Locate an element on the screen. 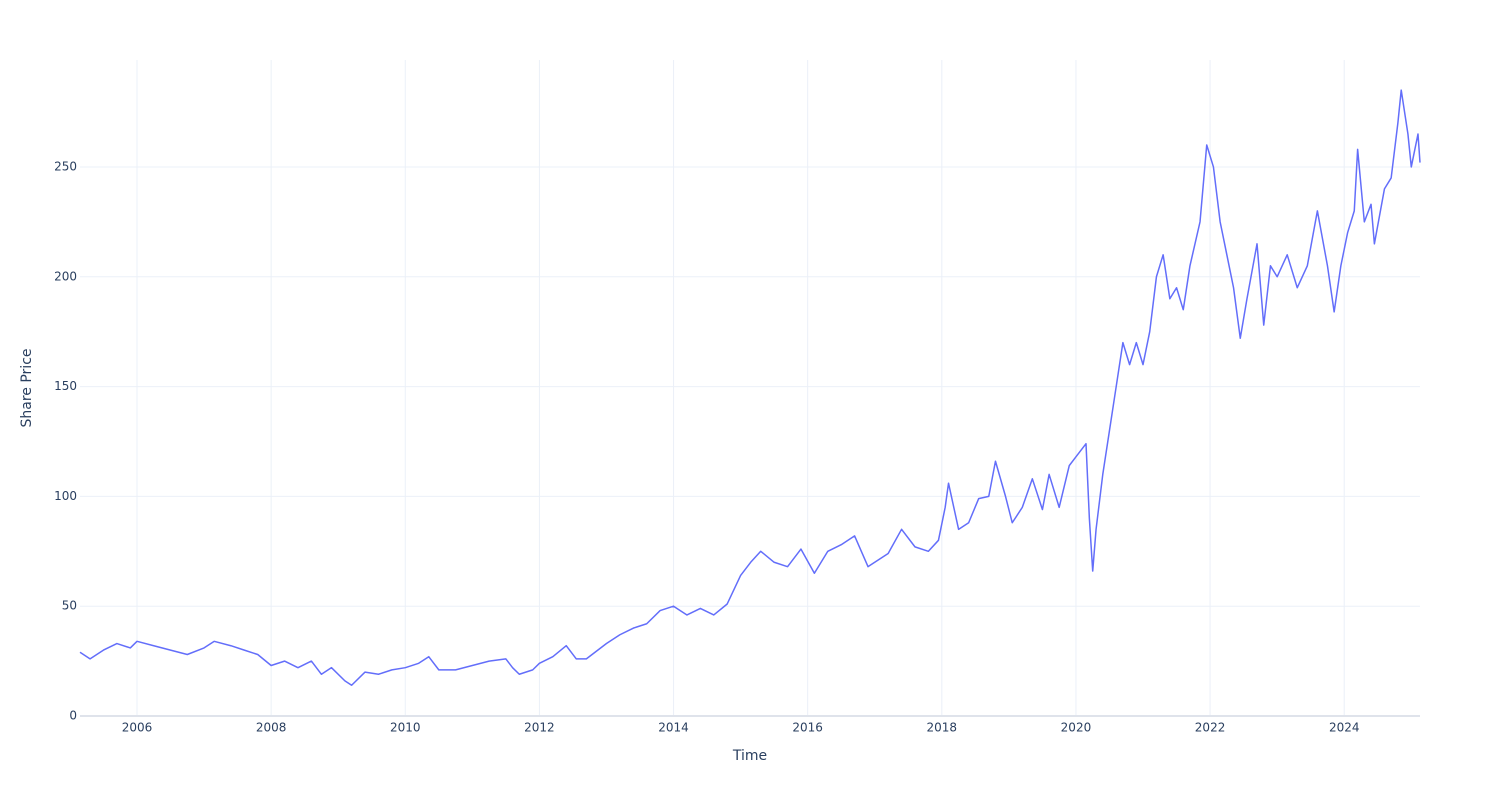 This screenshot has width=1500, height=800. y-tick-label: 100 is located at coordinates (65, 496).